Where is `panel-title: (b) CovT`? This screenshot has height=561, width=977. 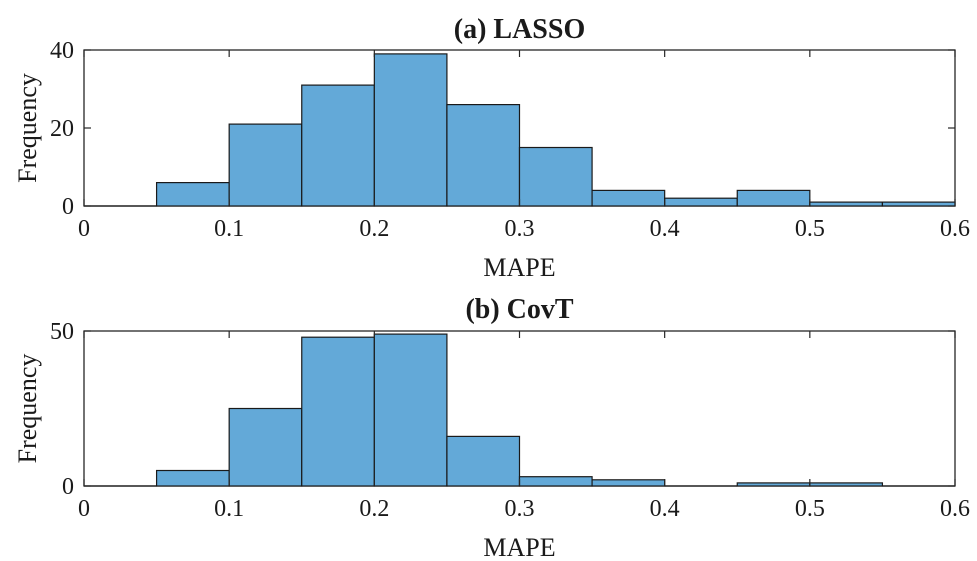 panel-title: (b) CovT is located at coordinates (519, 309).